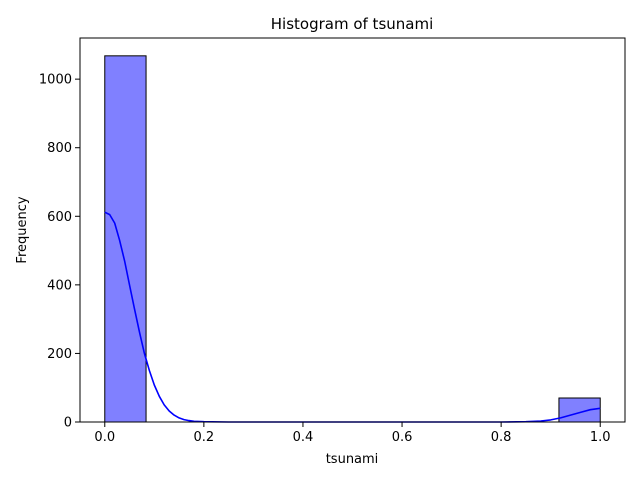 Image resolution: width=640 pixels, height=480 pixels. Describe the element at coordinates (59, 148) in the screenshot. I see `y-tick-label: 800` at that location.